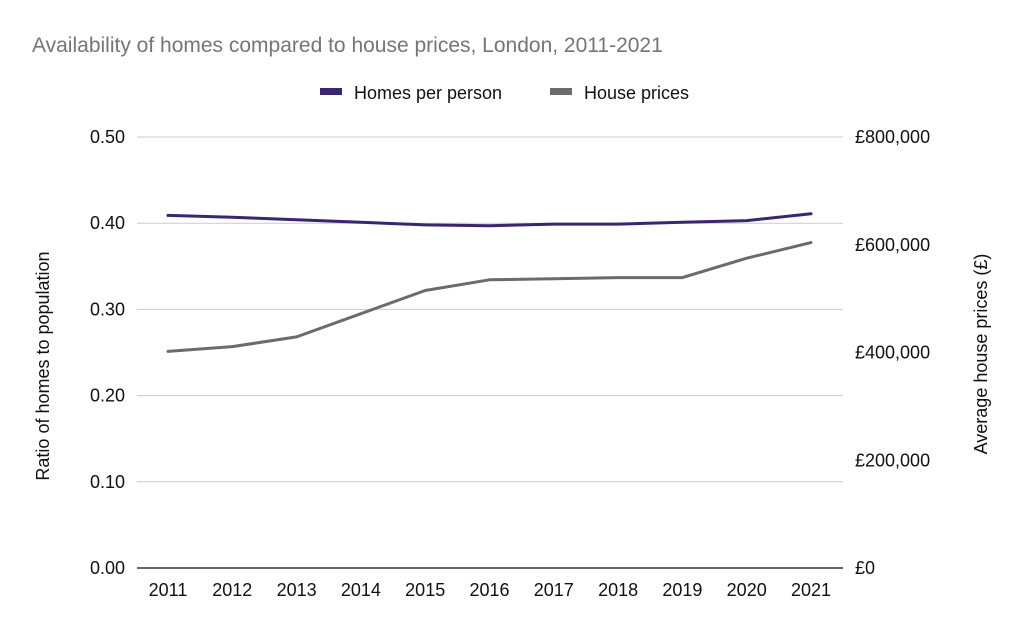 The width and height of the screenshot is (1024, 633). Describe the element at coordinates (297, 590) in the screenshot. I see `x-tick-label: 2013` at that location.